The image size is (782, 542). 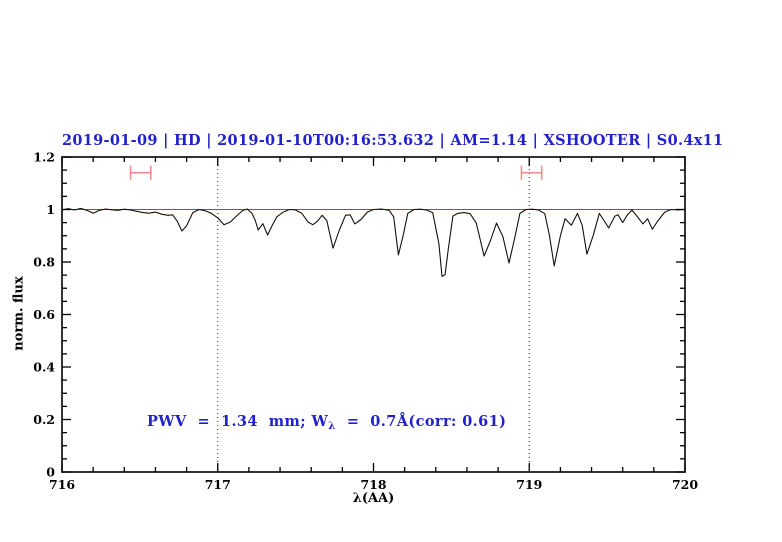 What do you see at coordinates (238, 421) in the screenshot?
I see `pwv-annotation-prefix: PWV = 1.34 mm; W` at bounding box center [238, 421].